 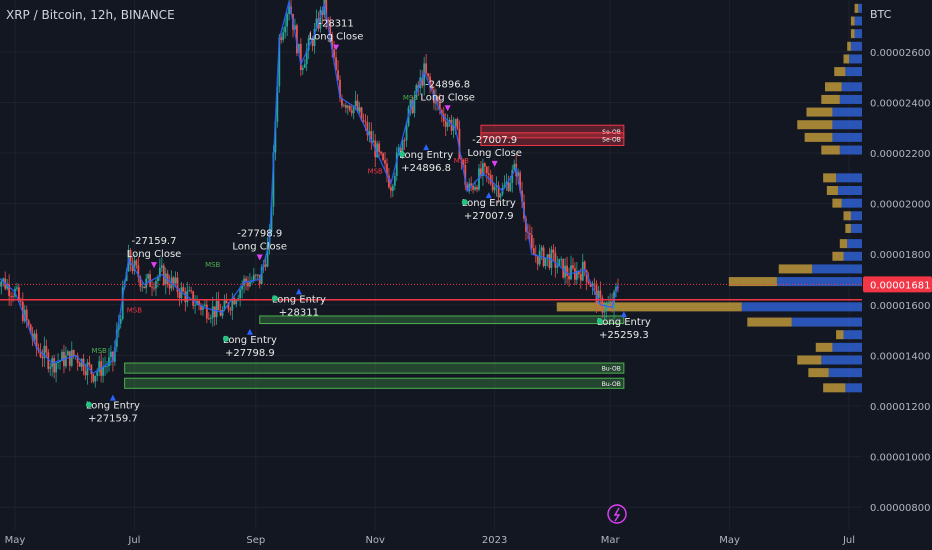 What do you see at coordinates (900, 255) in the screenshot?
I see `y-tick-label: 0.00001800` at bounding box center [900, 255].